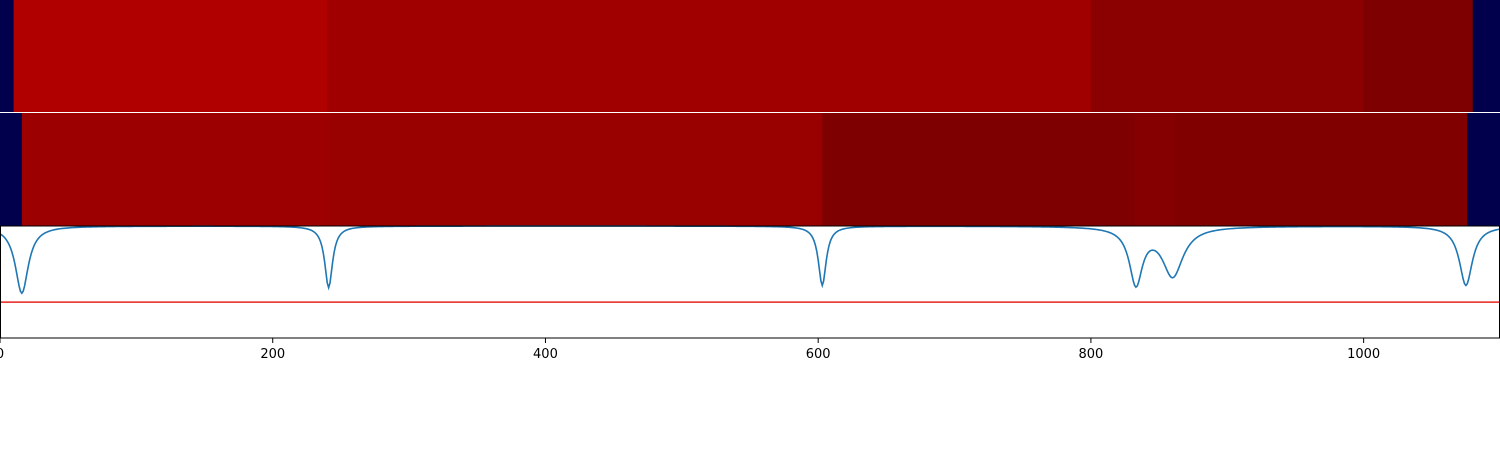 The image size is (1500, 450). Describe the element at coordinates (272, 354) in the screenshot. I see `x-tick-label-1: 200` at that location.